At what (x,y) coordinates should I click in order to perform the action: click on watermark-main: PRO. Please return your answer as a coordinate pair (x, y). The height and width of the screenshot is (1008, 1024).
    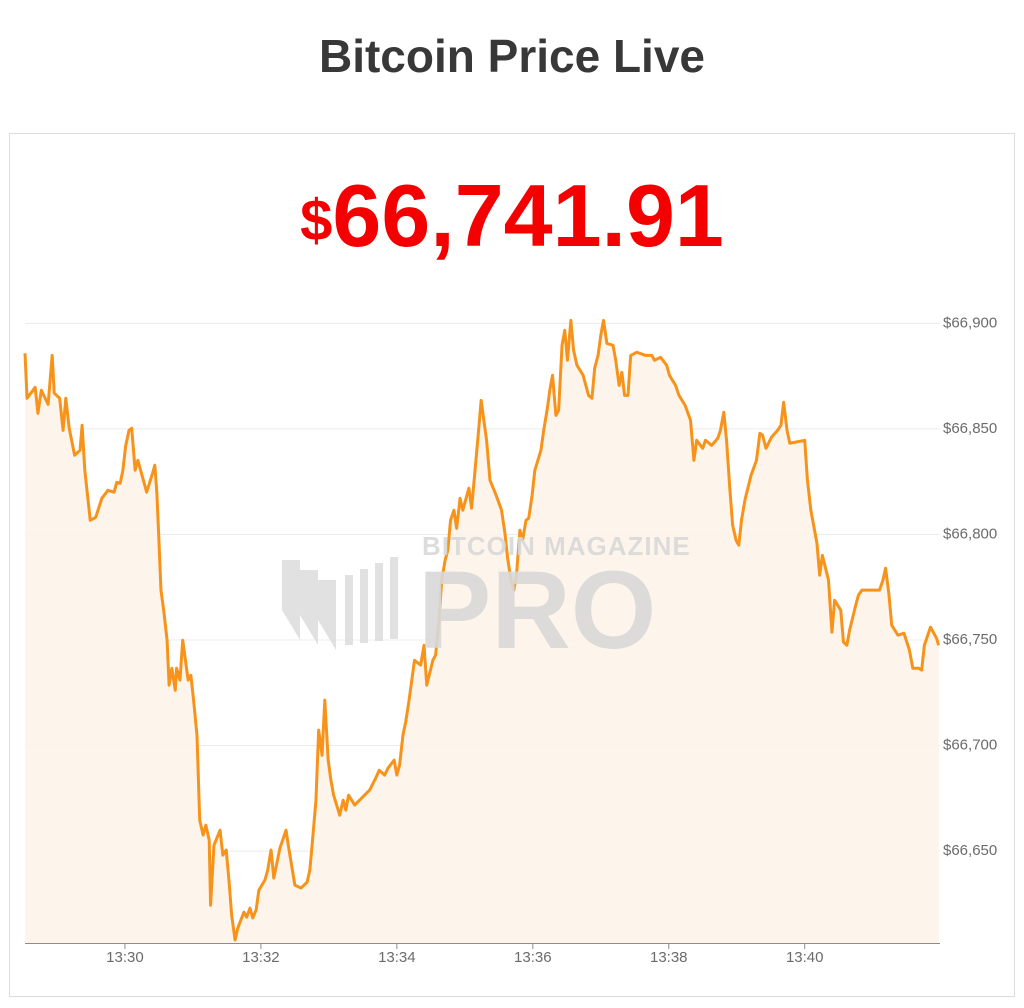
    Looking at the image, I should click on (537, 610).